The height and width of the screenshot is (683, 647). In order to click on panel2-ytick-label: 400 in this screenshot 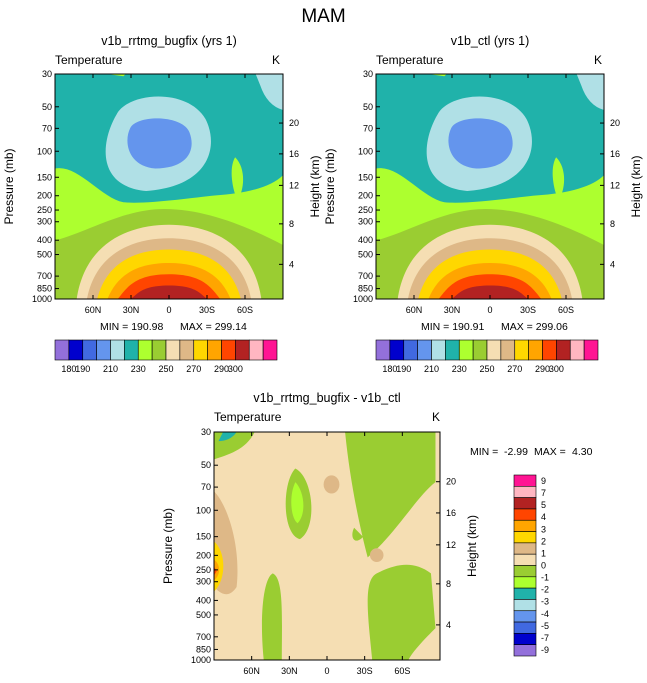, I will do `click(203, 600)`.